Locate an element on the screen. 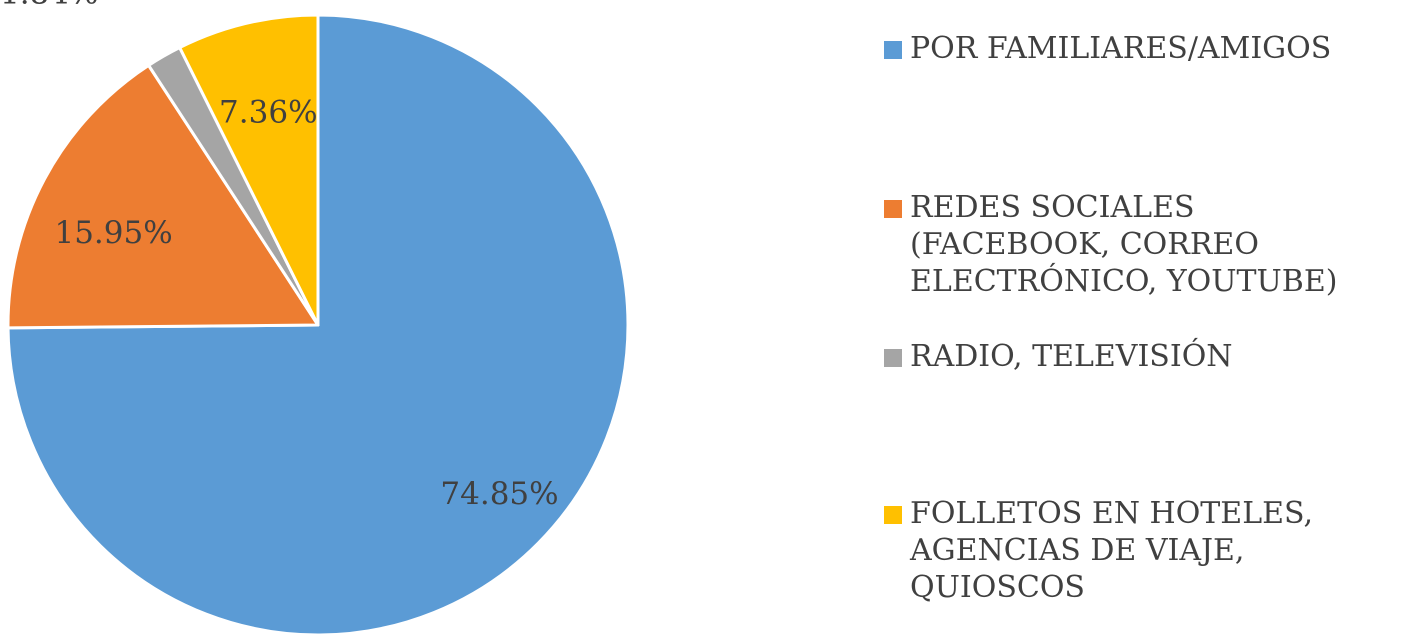  legend-label-3-line-1: RADIO, TELEVISIÓN is located at coordinates (1071, 356).